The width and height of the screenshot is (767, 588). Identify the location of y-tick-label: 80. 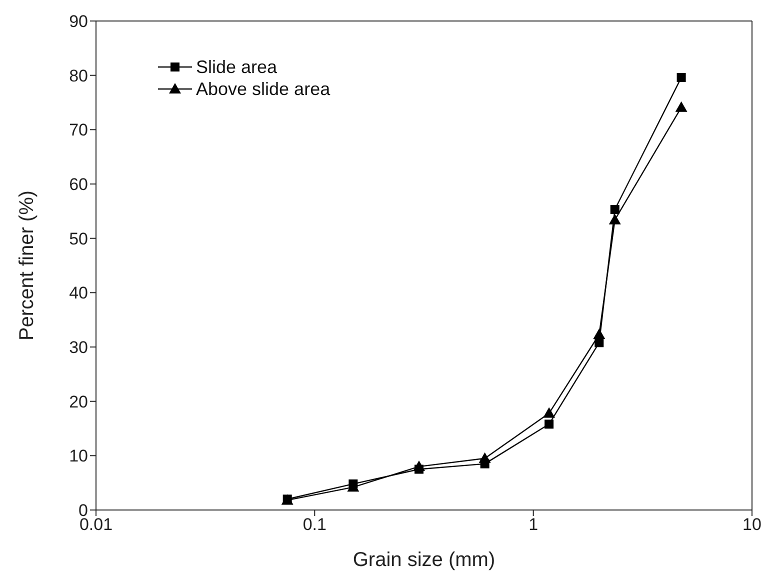
(78, 76).